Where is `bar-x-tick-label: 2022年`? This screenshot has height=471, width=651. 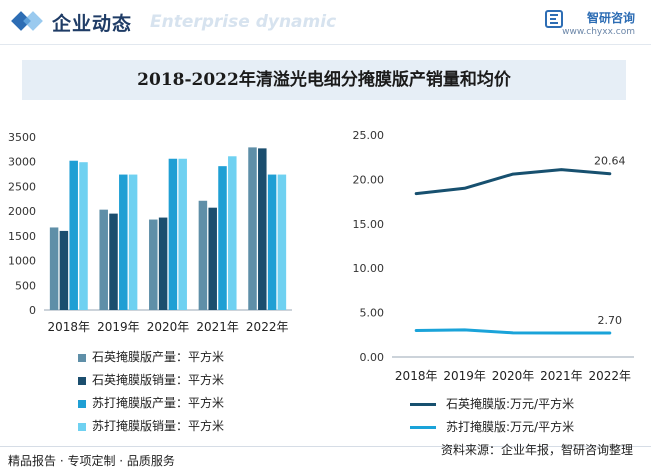
bar-x-tick-label: 2022年 is located at coordinates (267, 327).